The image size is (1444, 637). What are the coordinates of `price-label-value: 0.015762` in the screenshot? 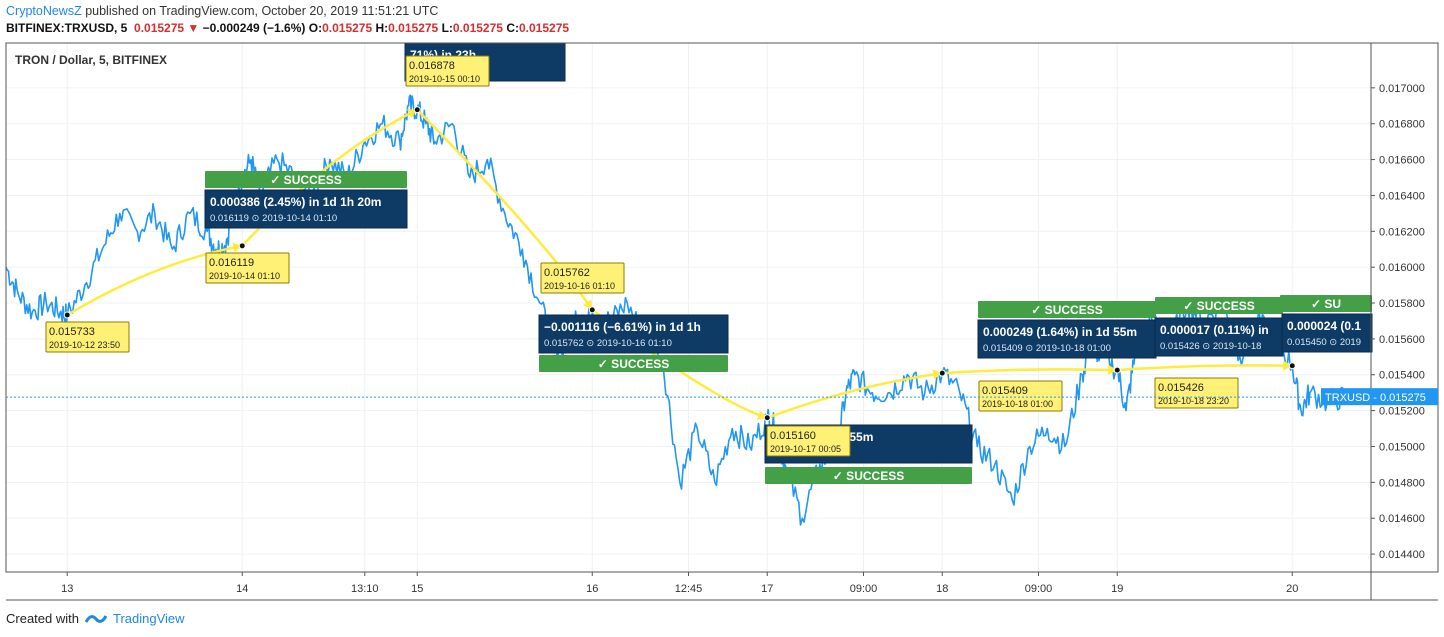 It's located at (567, 273).